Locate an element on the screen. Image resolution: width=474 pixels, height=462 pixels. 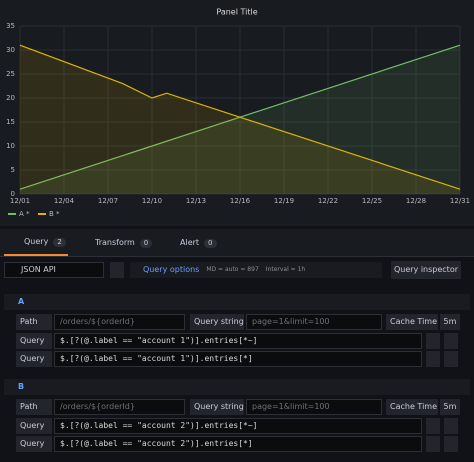
y-tick-label: 35 is located at coordinates (10, 26).